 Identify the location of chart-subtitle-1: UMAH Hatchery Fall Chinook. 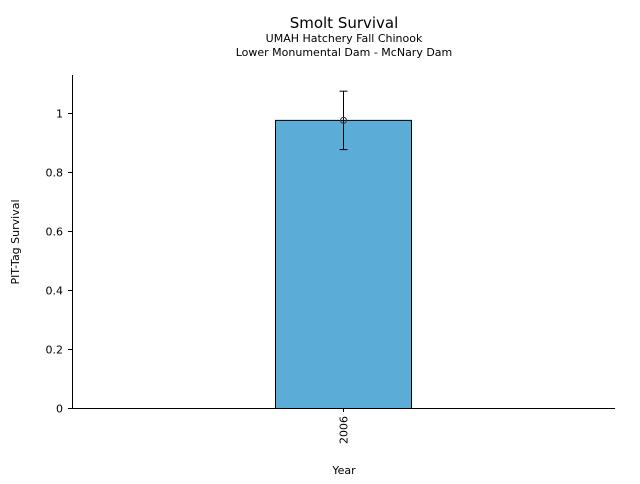
(344, 38).